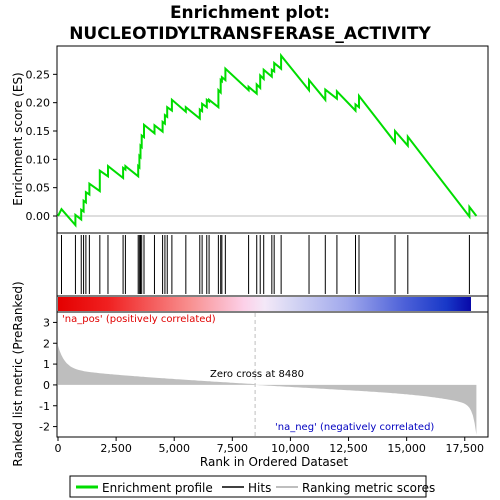  What do you see at coordinates (259, 488) in the screenshot?
I see `legend-hits-label: Hits` at bounding box center [259, 488].